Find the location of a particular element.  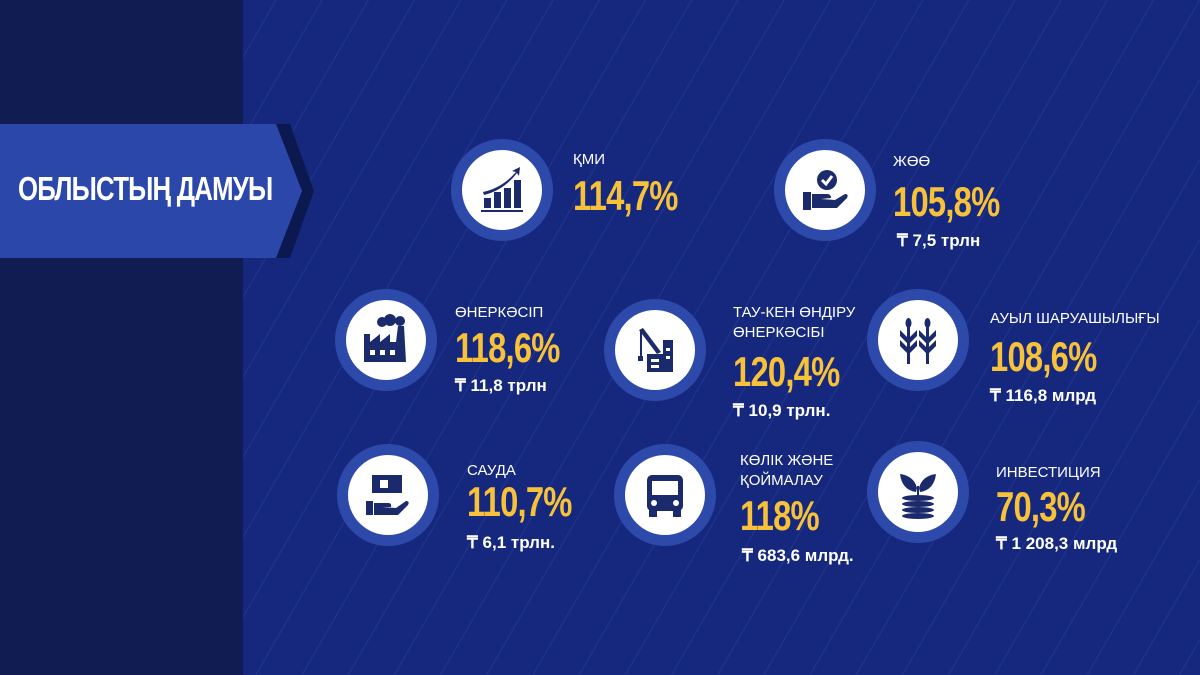

item-amount: ₸ 10,9 трлн. is located at coordinates (782, 410).